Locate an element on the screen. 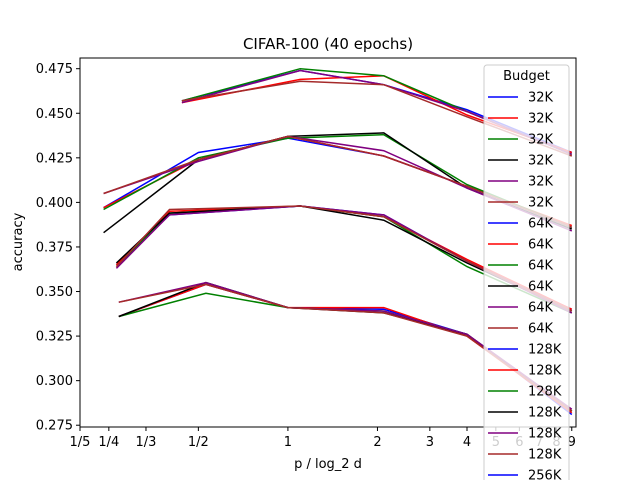 This screenshot has width=640, height=480. legend-box is located at coordinates (526, 272).